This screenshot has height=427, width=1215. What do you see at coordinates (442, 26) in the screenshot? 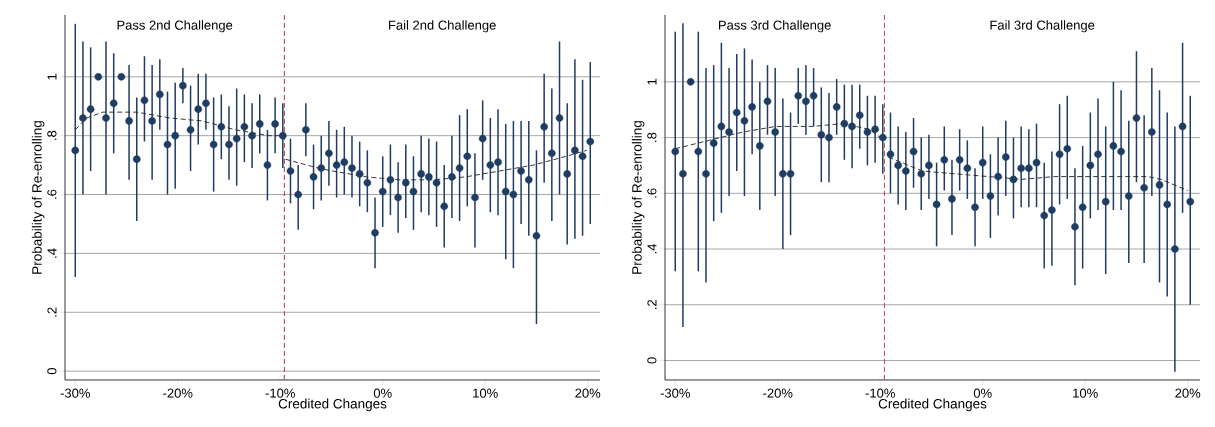
I see `annotation: Fail 2nd Challenge` at bounding box center [442, 26].